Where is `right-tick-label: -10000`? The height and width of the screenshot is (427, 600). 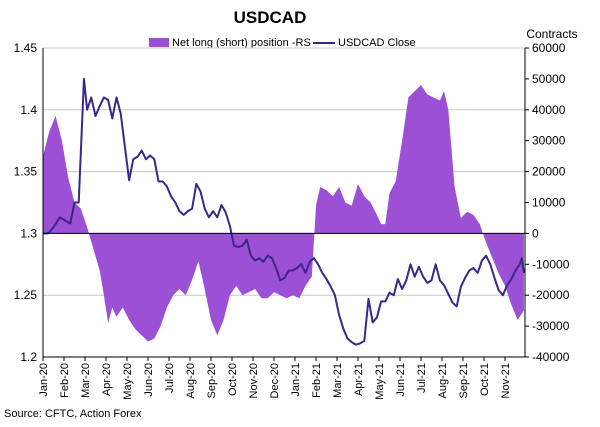
right-tick-label: -10000 is located at coordinates (551, 264).